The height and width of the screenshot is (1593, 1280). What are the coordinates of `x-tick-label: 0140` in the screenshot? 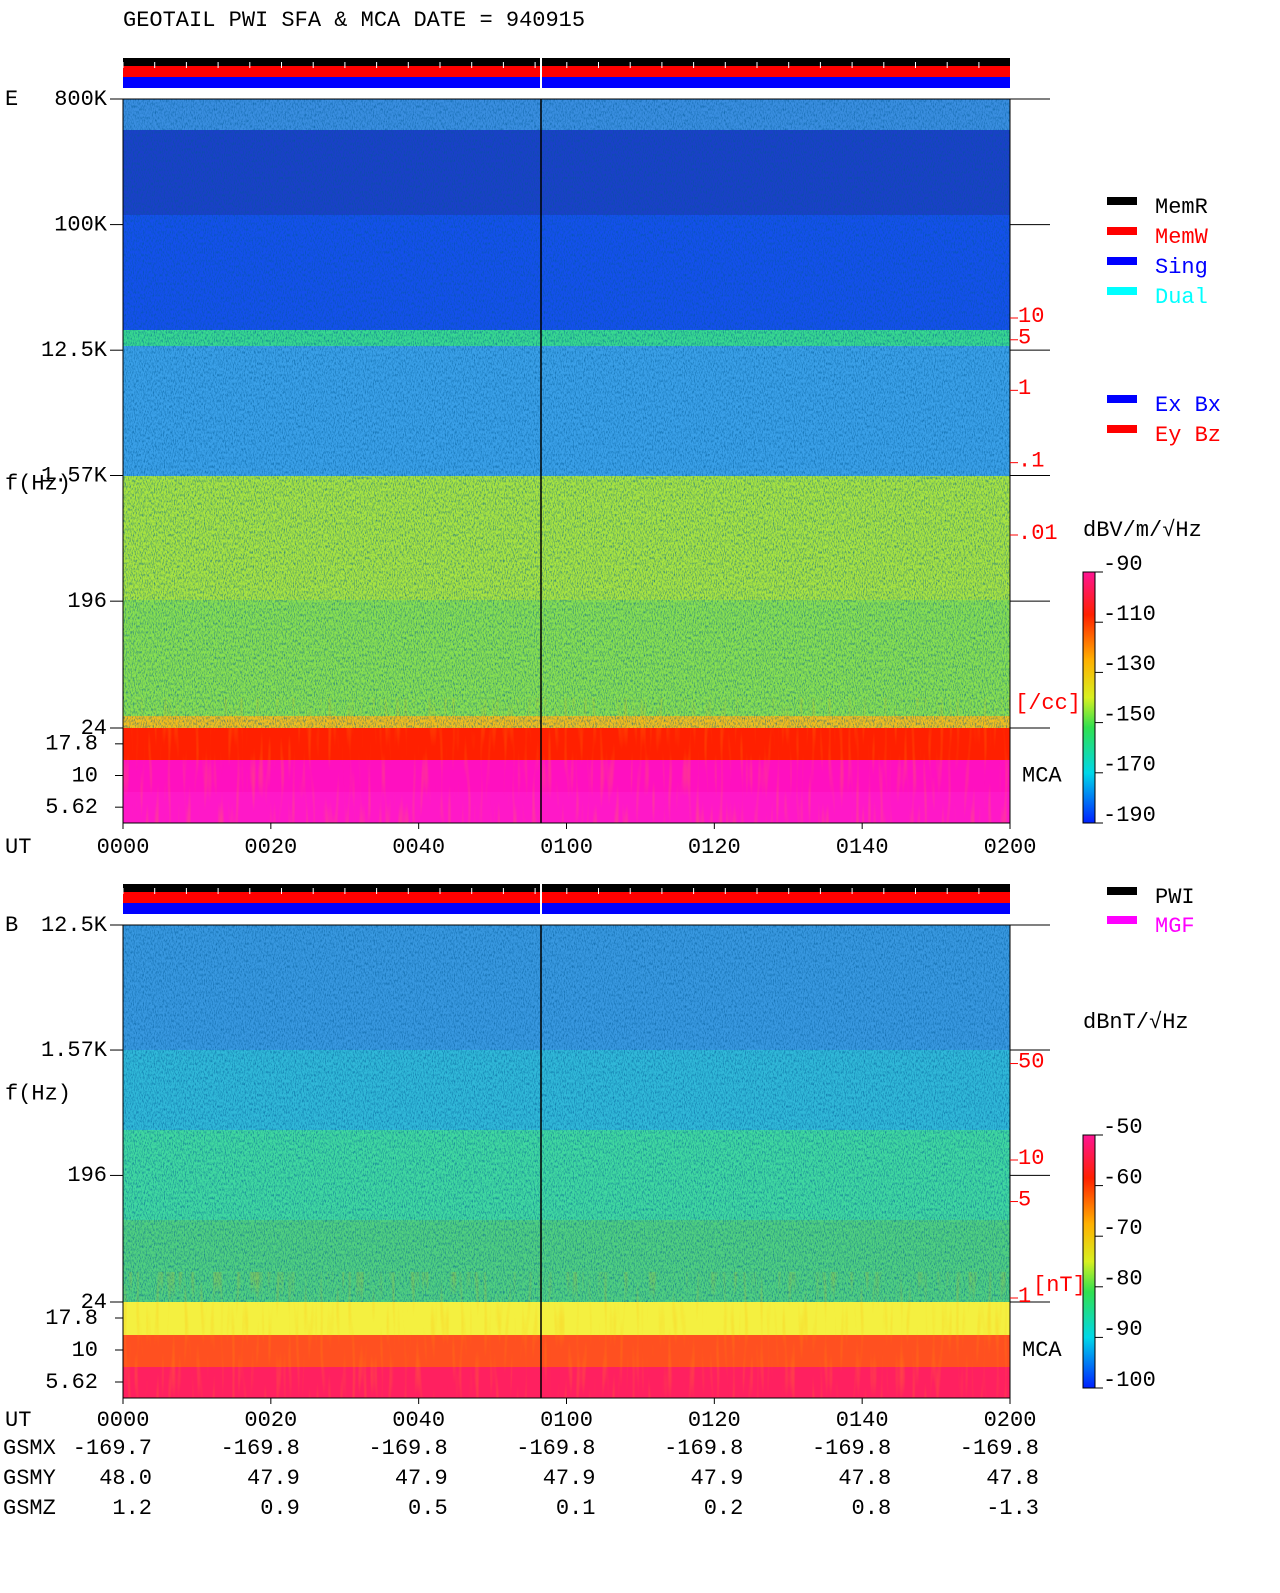 It's located at (862, 847).